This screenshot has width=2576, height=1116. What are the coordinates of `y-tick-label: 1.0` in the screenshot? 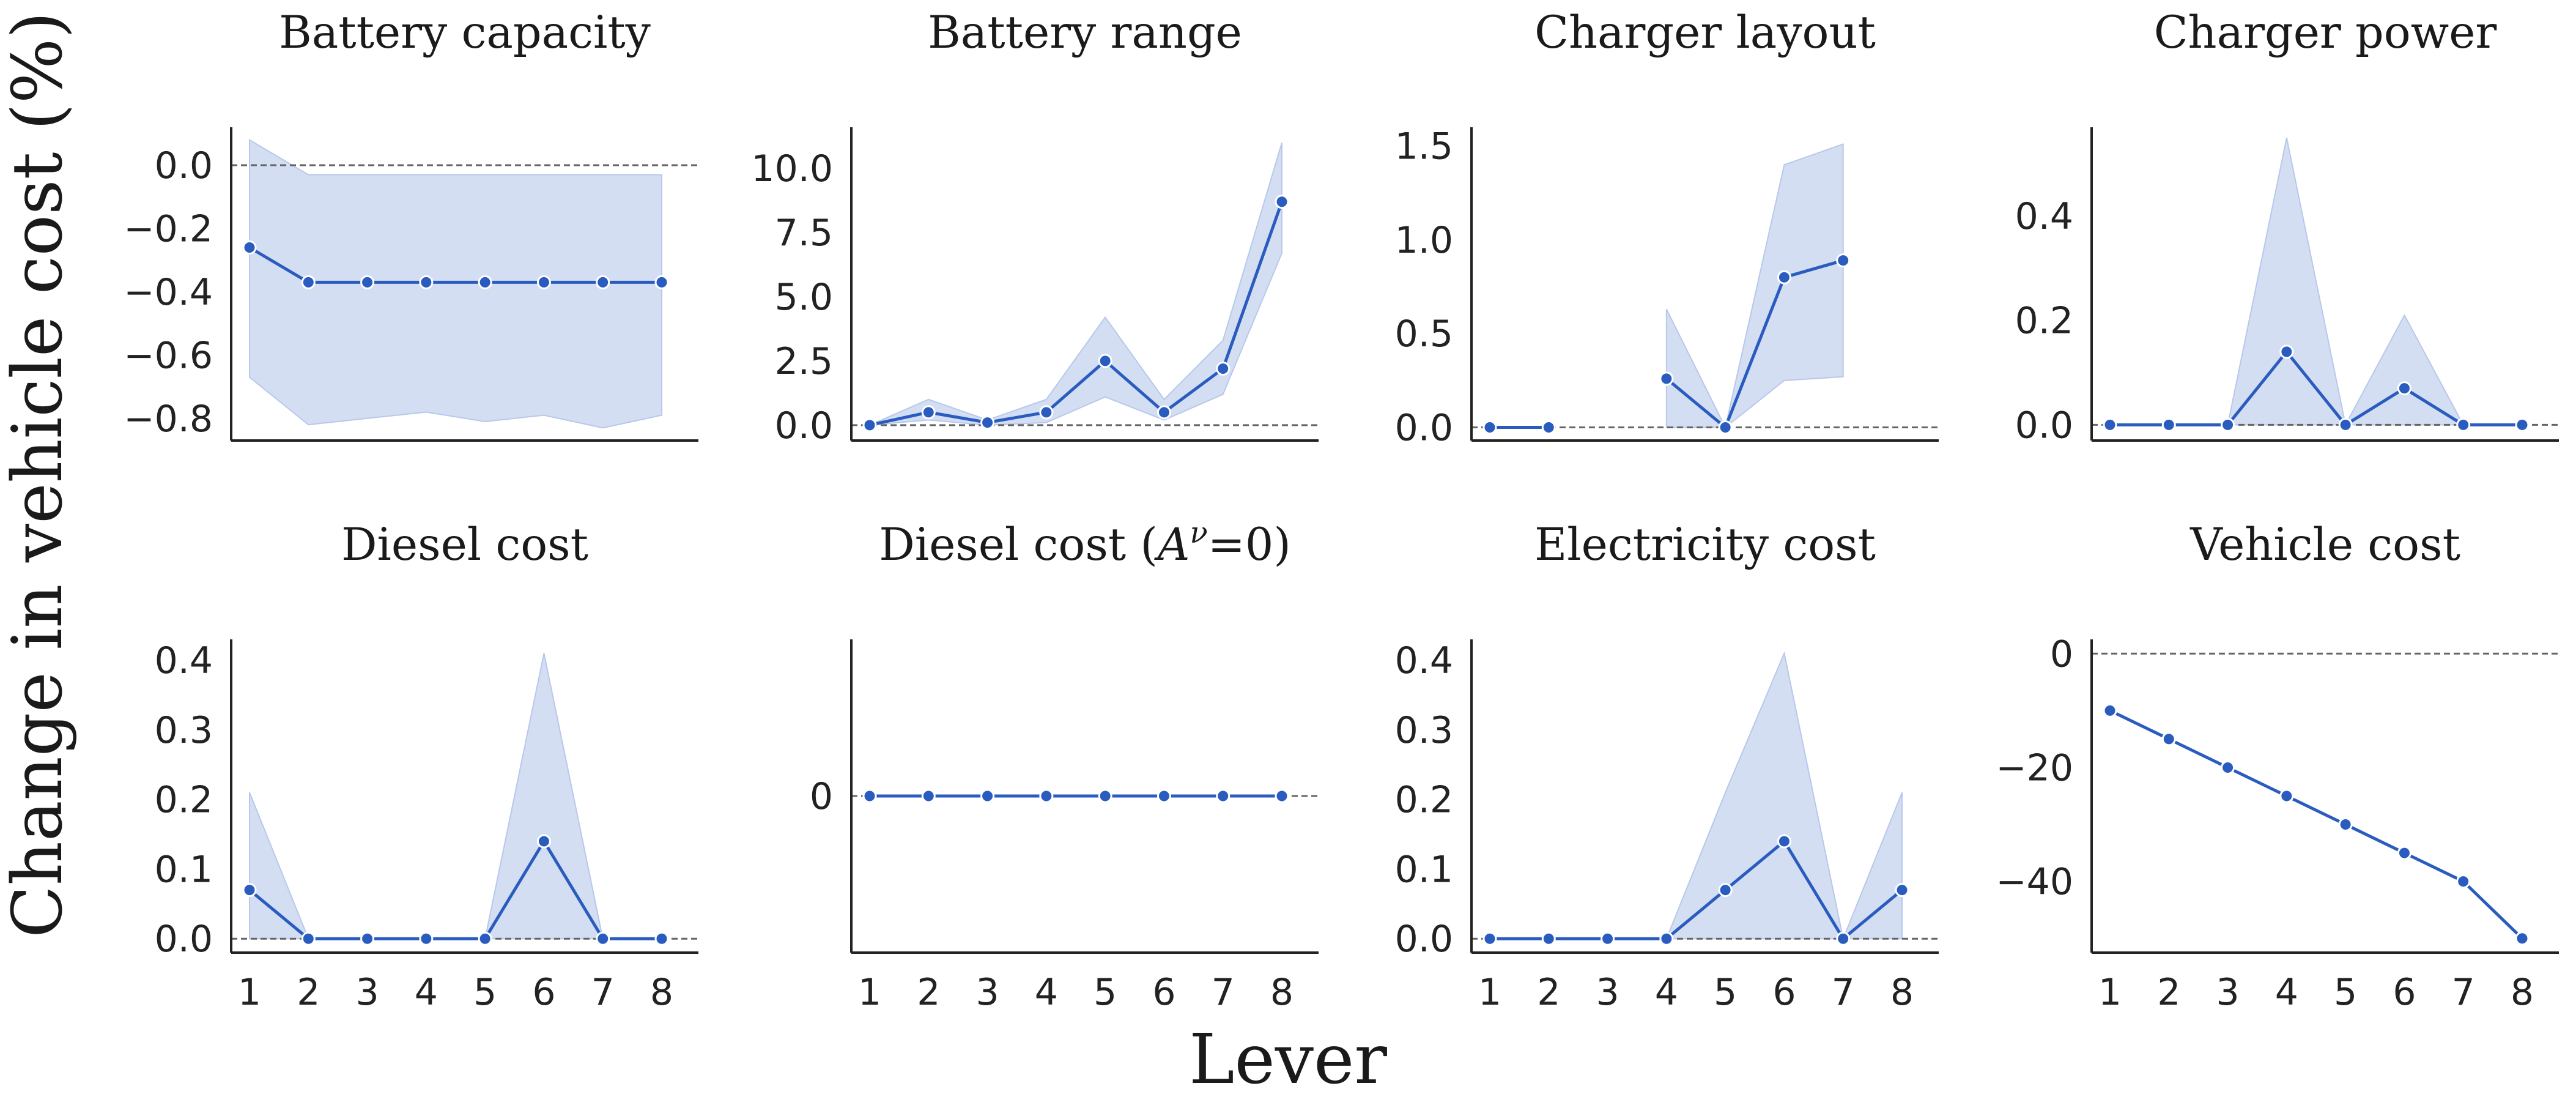 It's located at (1424, 240).